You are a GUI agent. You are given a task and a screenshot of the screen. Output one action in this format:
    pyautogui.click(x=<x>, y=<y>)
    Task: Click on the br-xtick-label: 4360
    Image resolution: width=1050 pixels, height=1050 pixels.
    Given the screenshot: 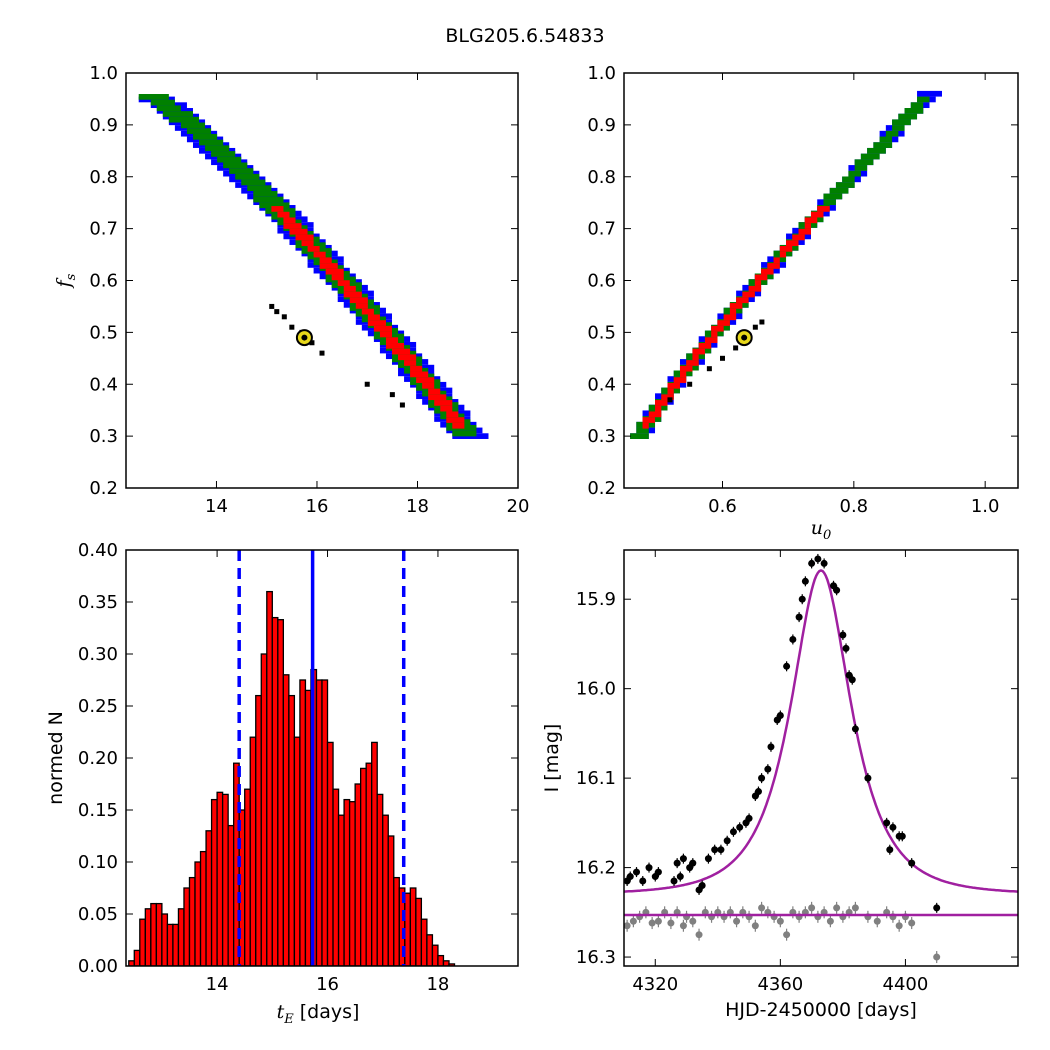 What is the action you would take?
    pyautogui.click(x=780, y=984)
    